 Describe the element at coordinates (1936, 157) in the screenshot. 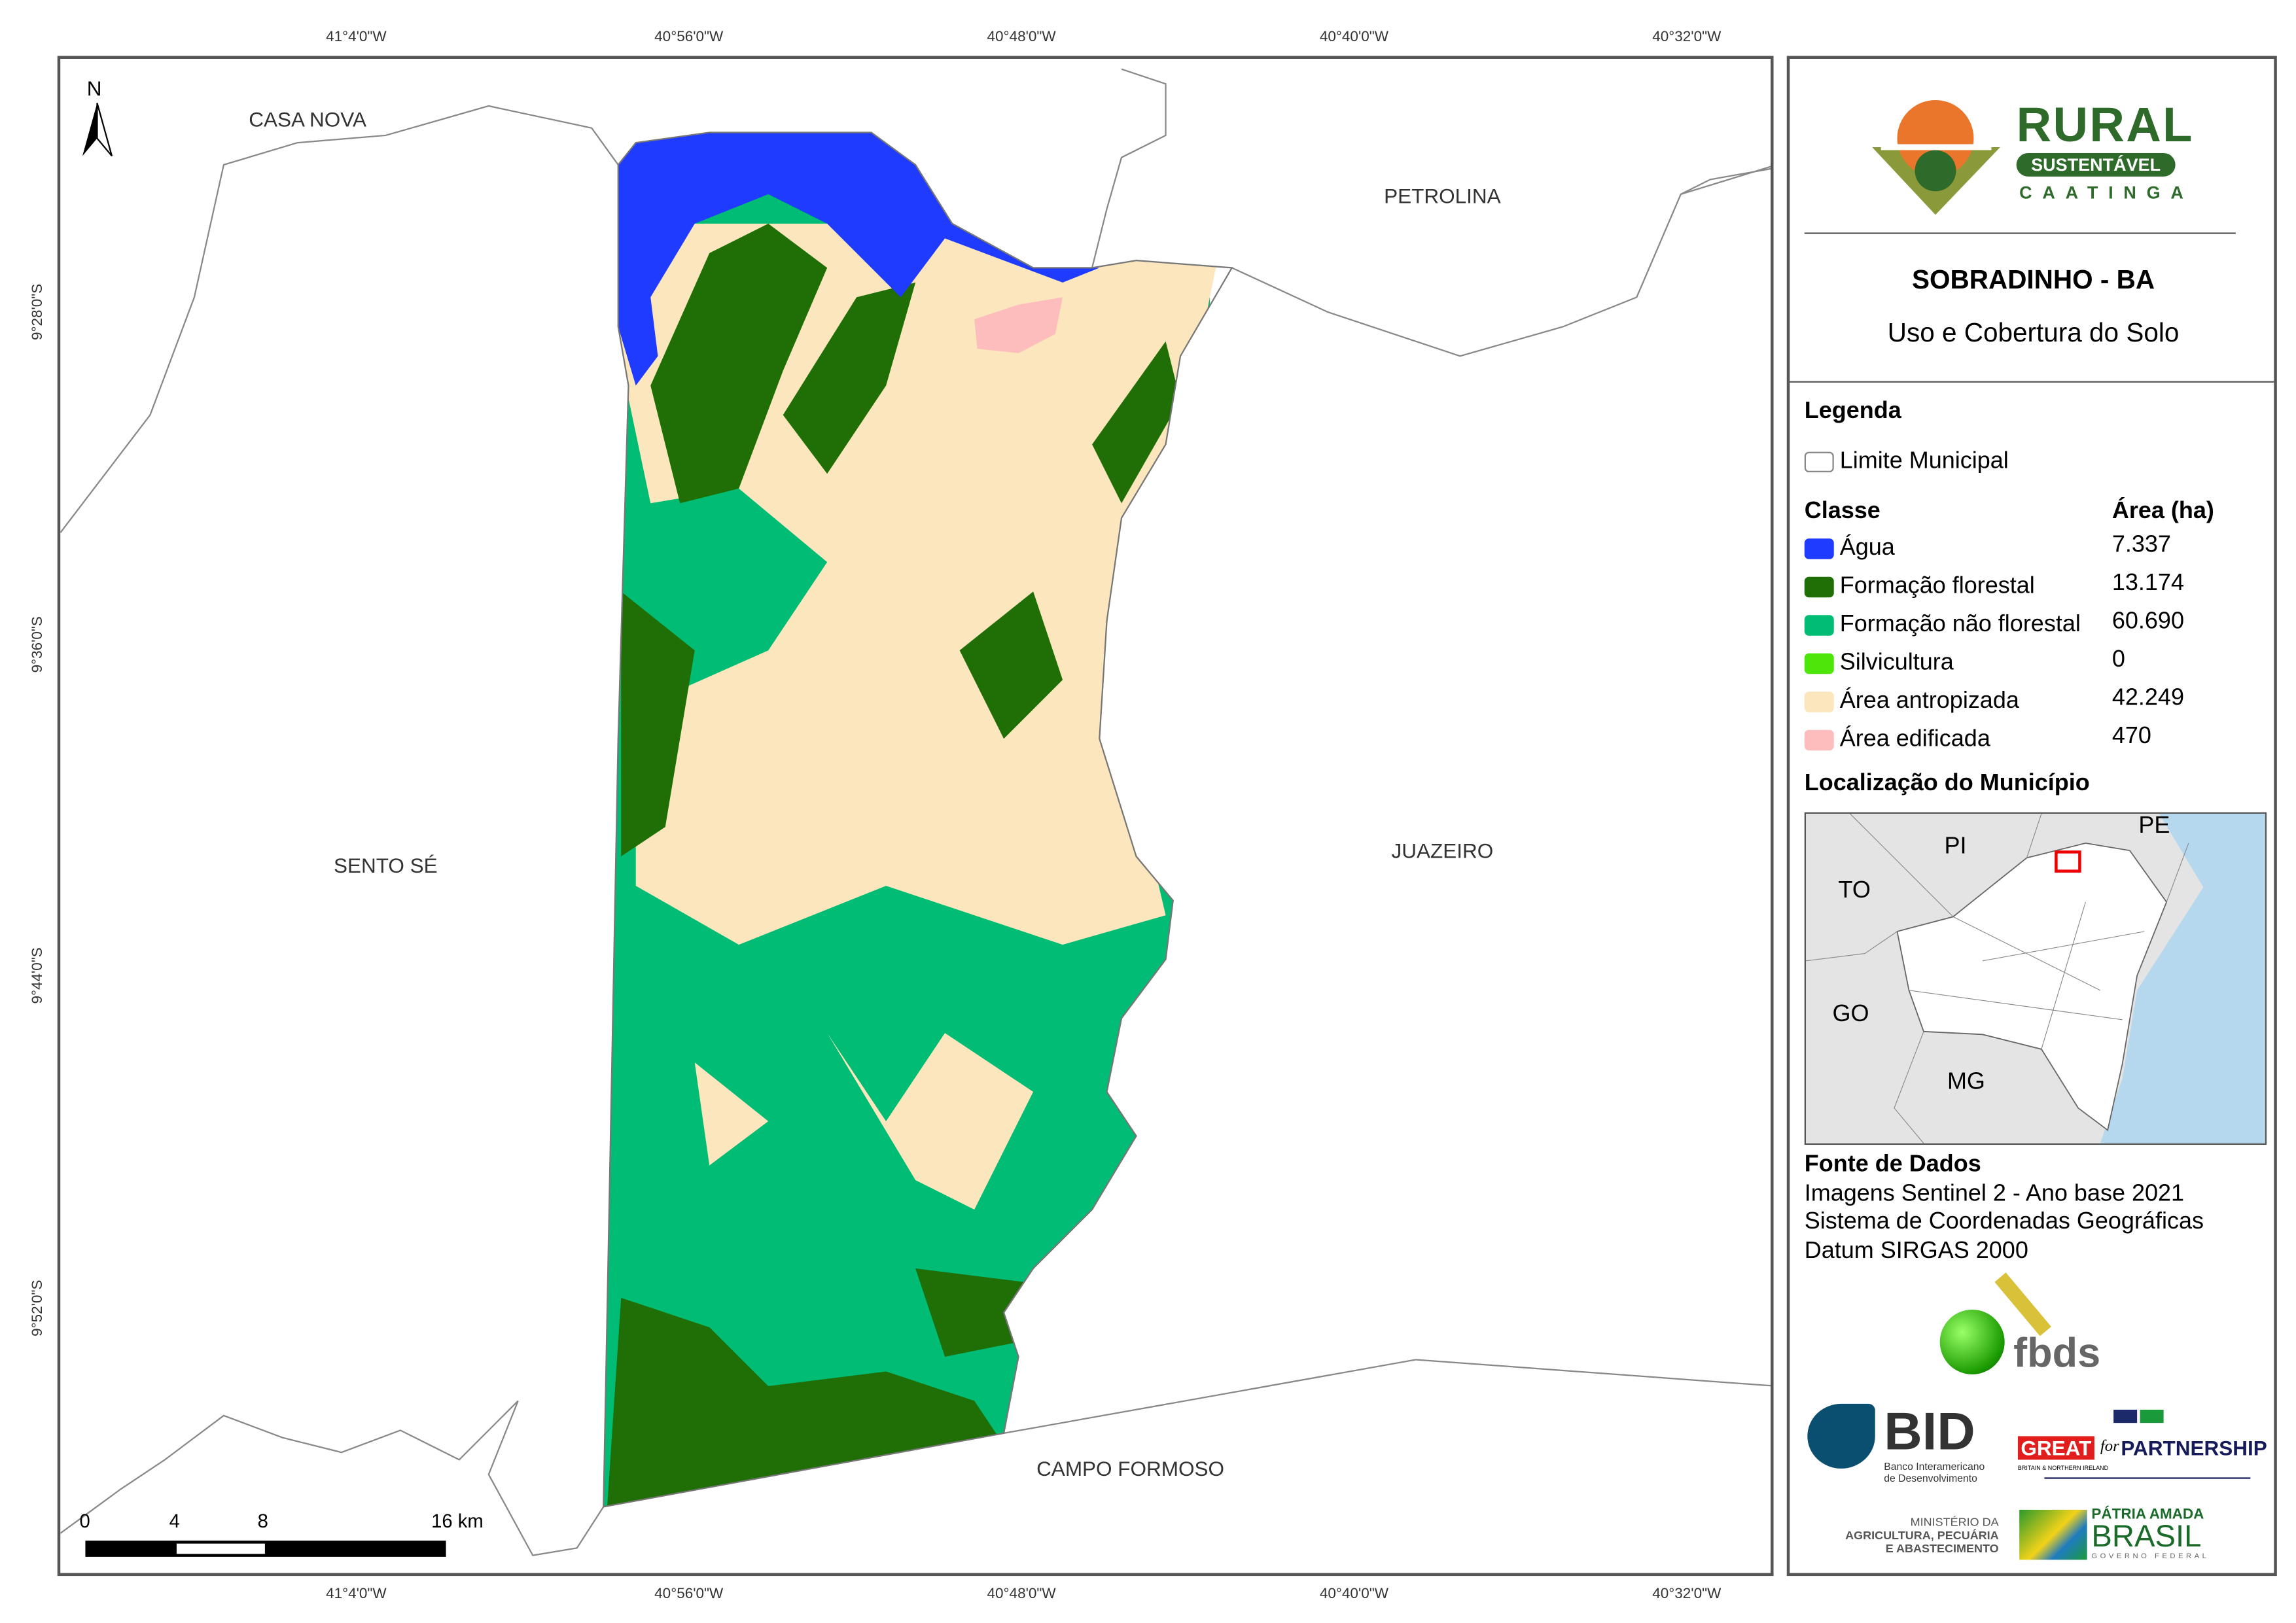

I see `logo-emblem-icon` at that location.